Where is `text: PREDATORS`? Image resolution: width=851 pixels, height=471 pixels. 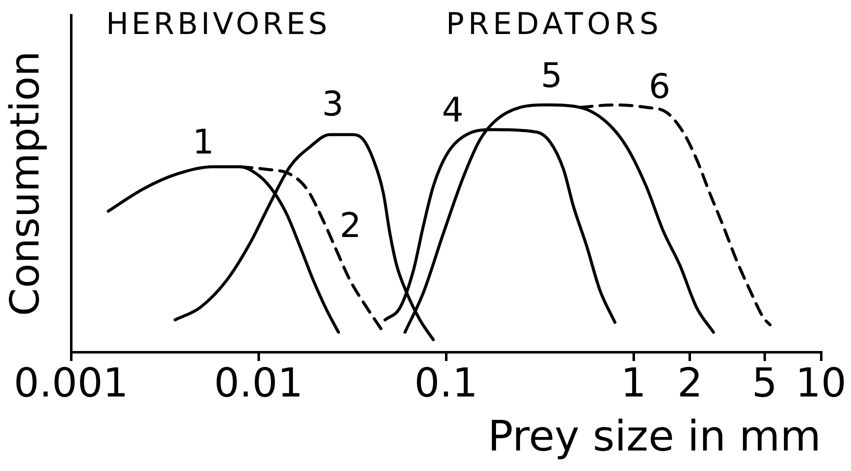
text: PREDATORS is located at coordinates (554, 24).